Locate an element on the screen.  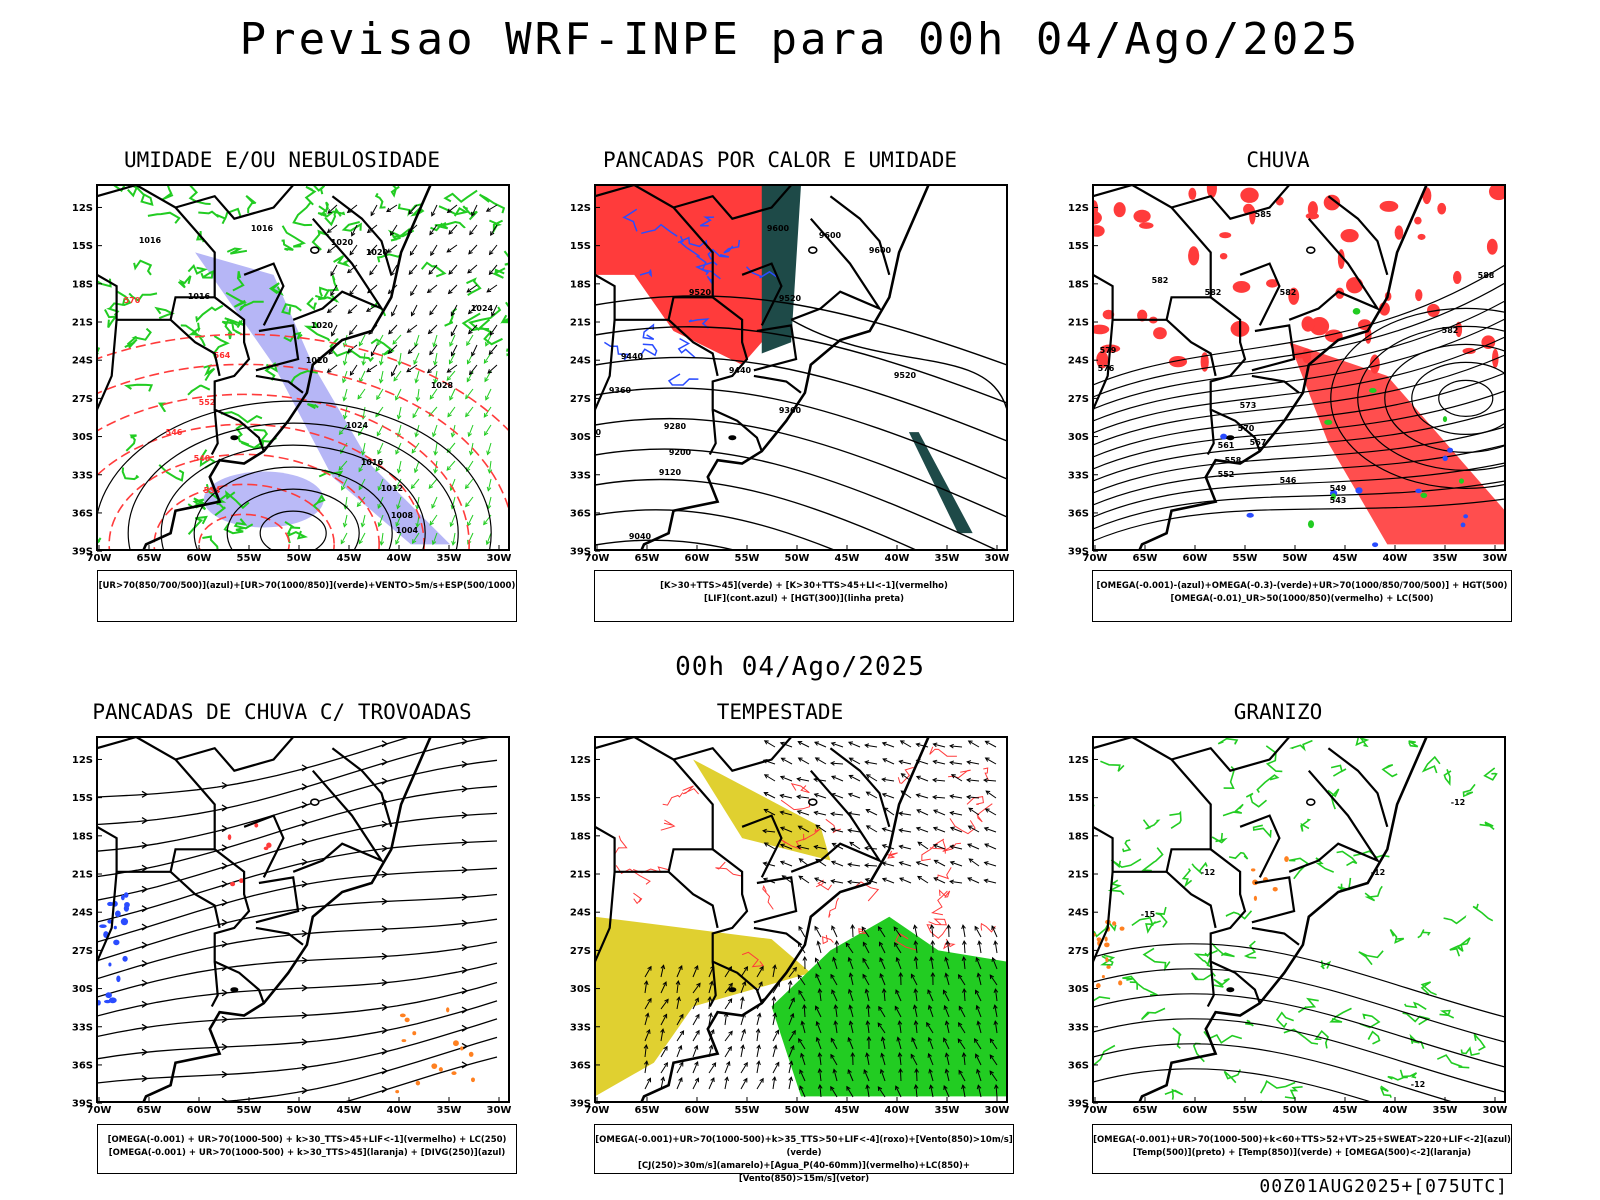
longitude-label: 50W is located at coordinates (1295, 558).